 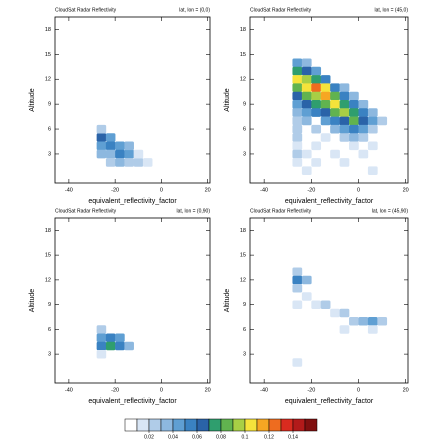 What do you see at coordinates (197, 437) in the screenshot?
I see `colorbar-tick-label: 0.06` at bounding box center [197, 437].